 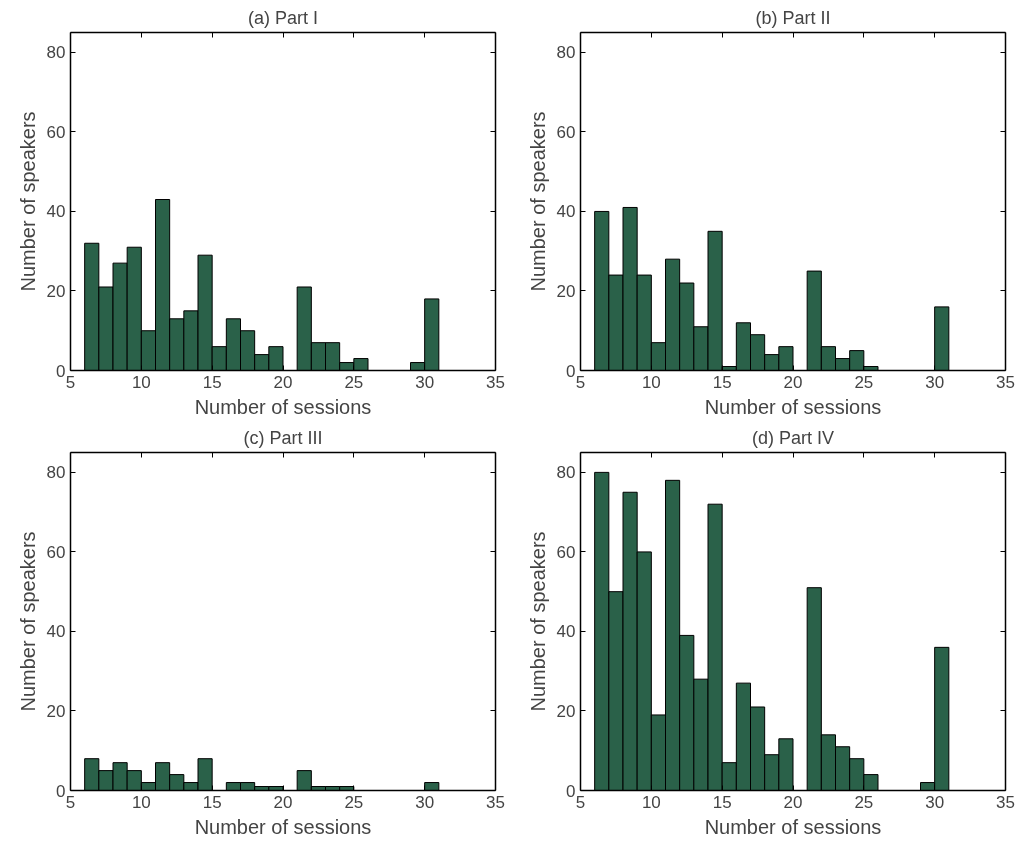 What do you see at coordinates (283, 437) in the screenshot?
I see `chart-title: (c) Part III` at bounding box center [283, 437].